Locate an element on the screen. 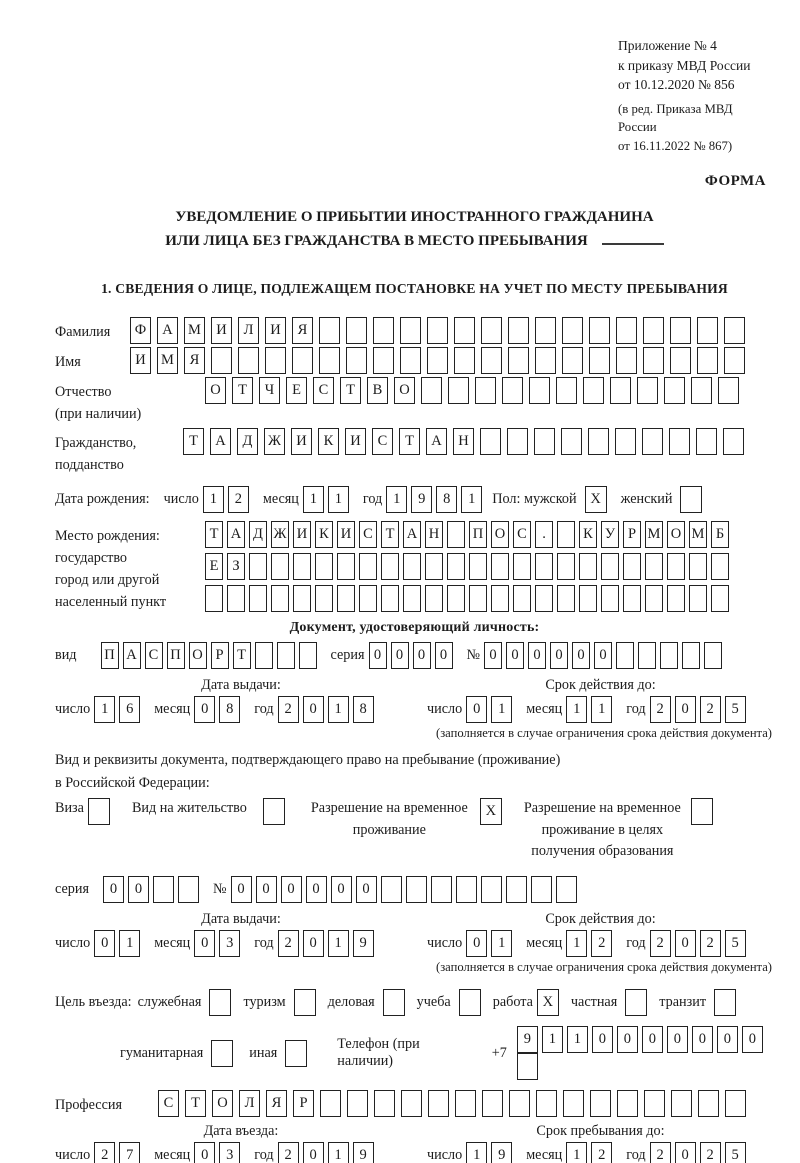 Image resolution: width=800 pixels, height=1163 pixels. char-cell: М is located at coordinates (654, 534).